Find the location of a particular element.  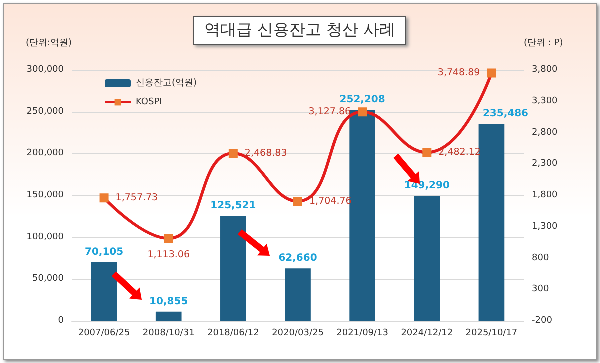

y2-tick-label: -200 is located at coordinates (542, 321).